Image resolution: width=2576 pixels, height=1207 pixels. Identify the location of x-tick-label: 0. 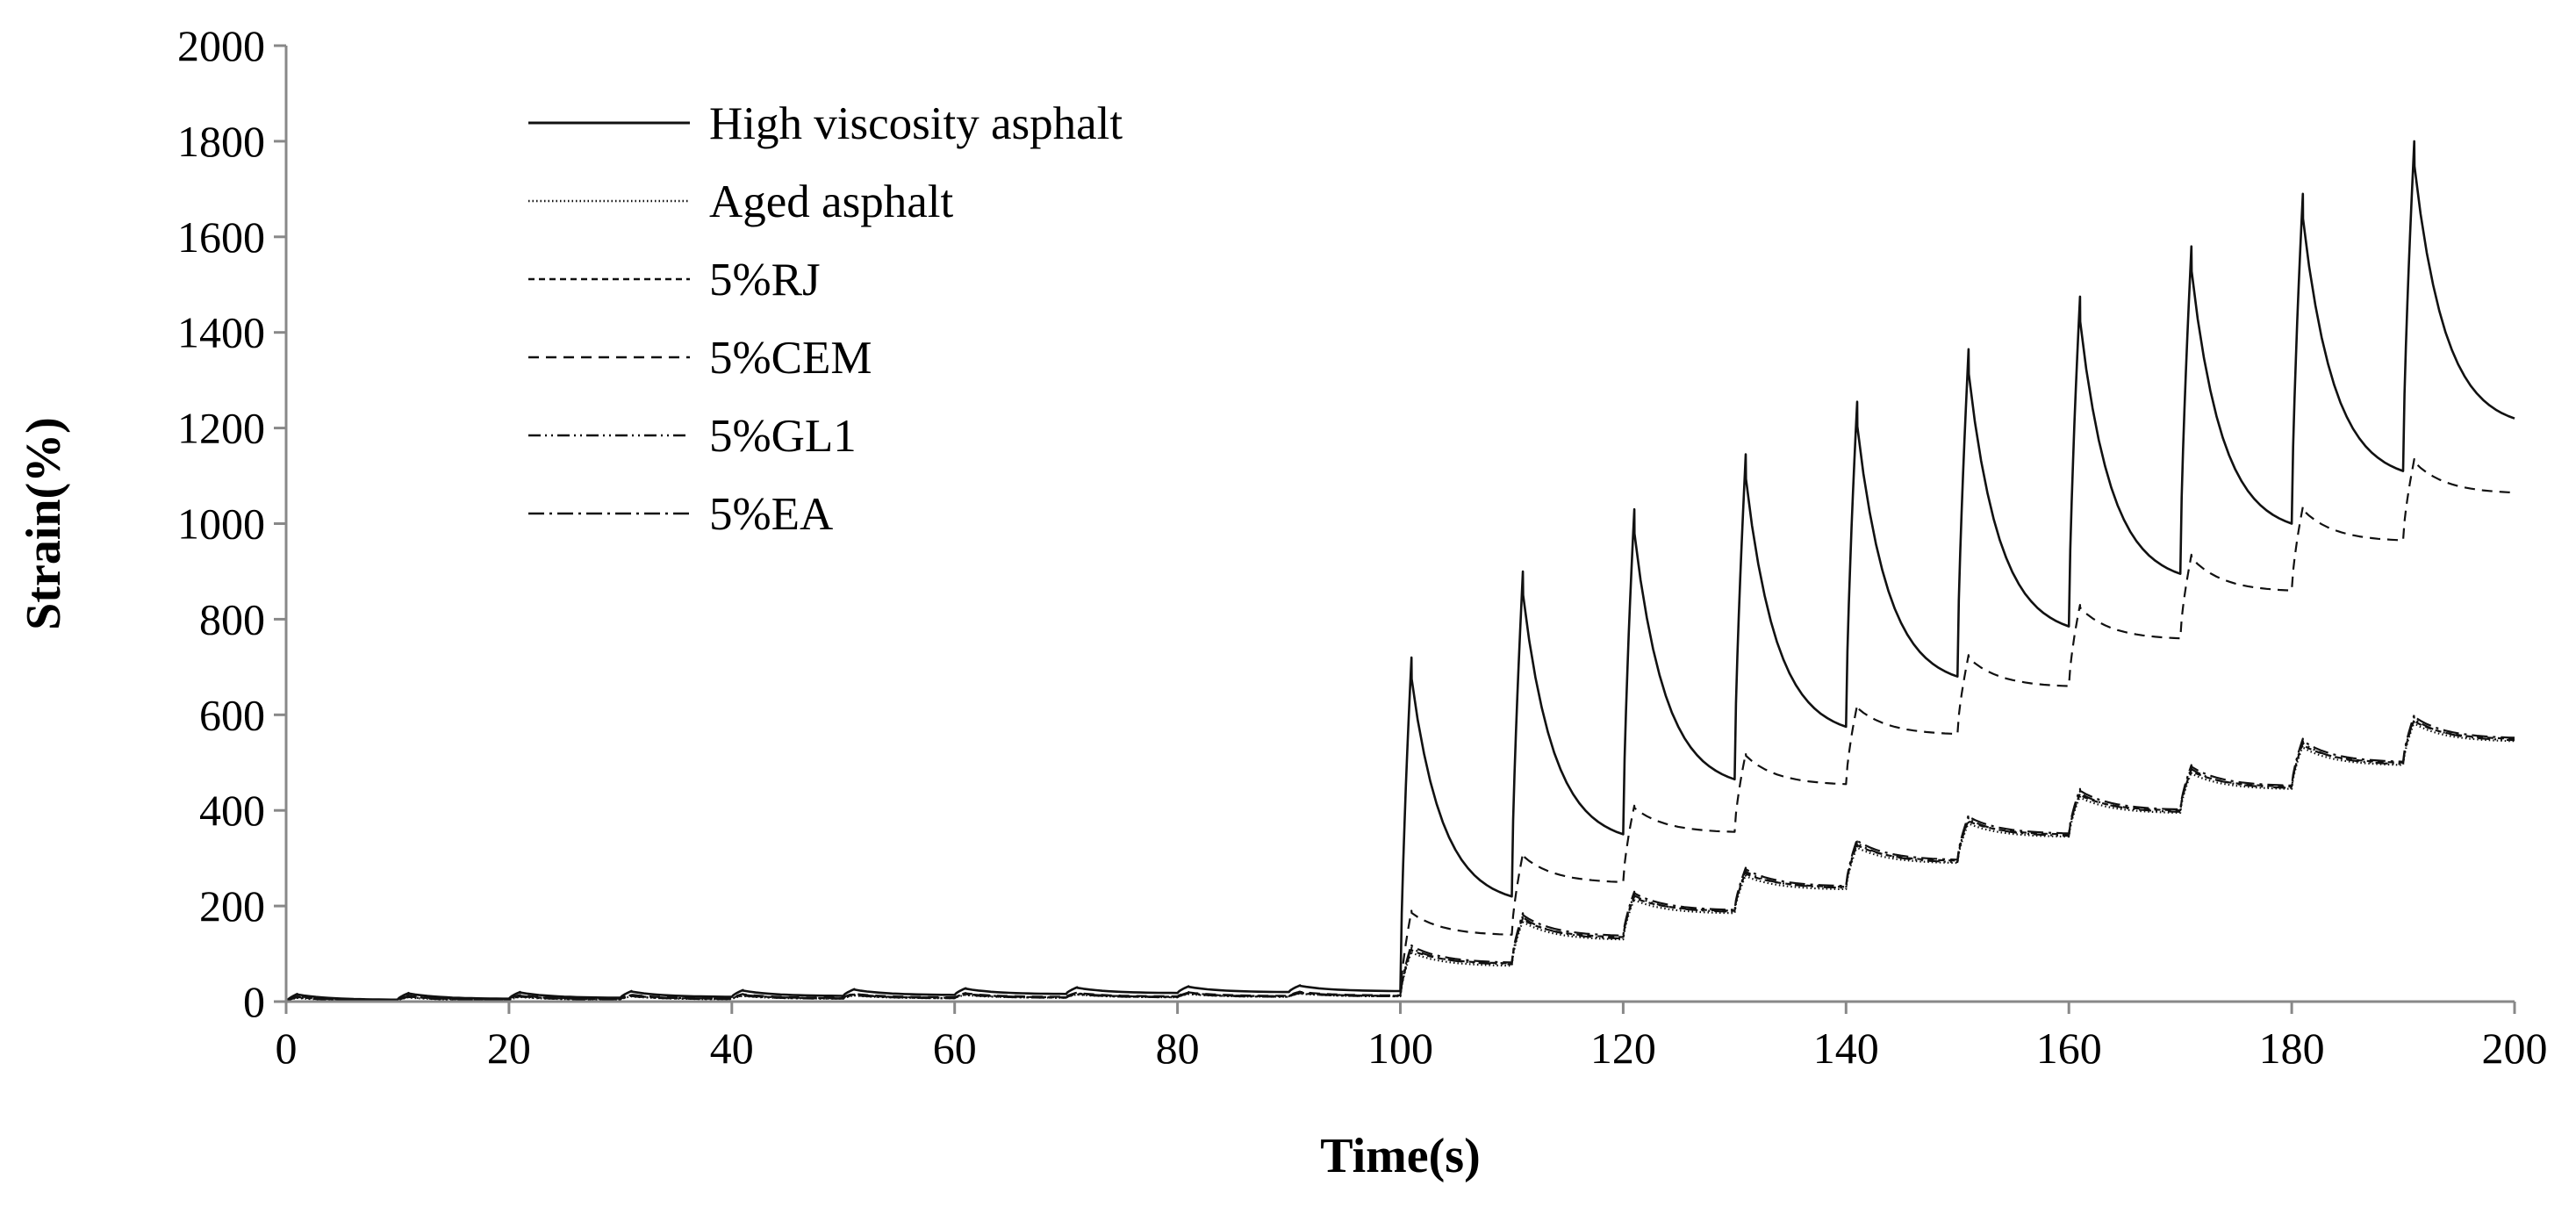
(287, 1048).